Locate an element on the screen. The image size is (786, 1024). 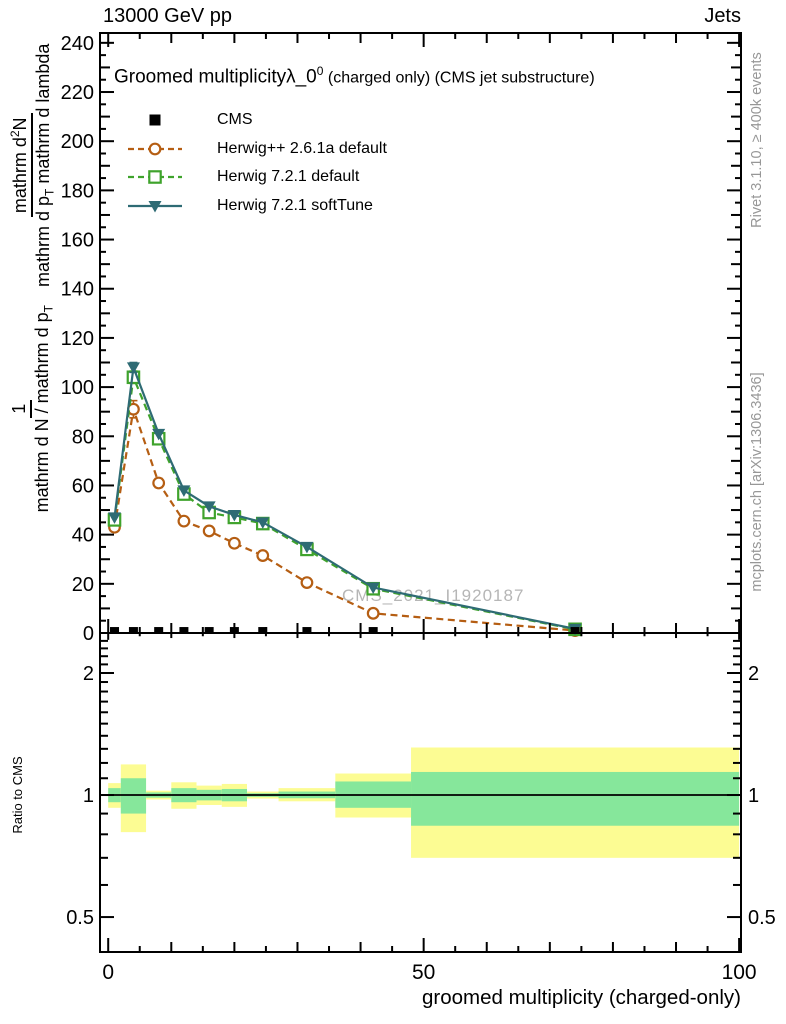
ratio-y-axis-label: Ratio to CMS is located at coordinates (17, 795).